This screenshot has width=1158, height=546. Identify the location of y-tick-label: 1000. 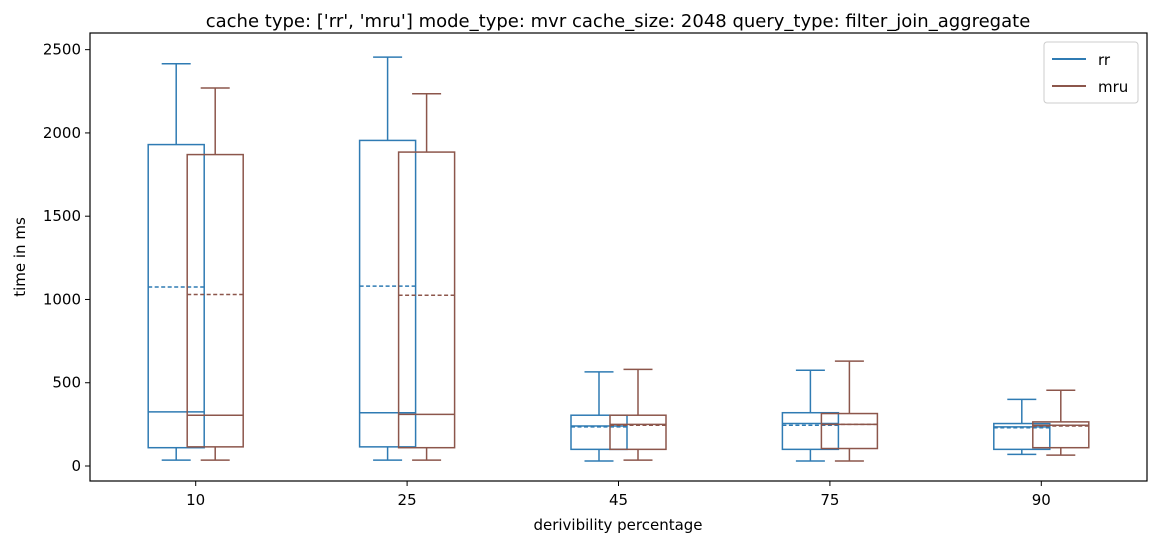
(62, 299).